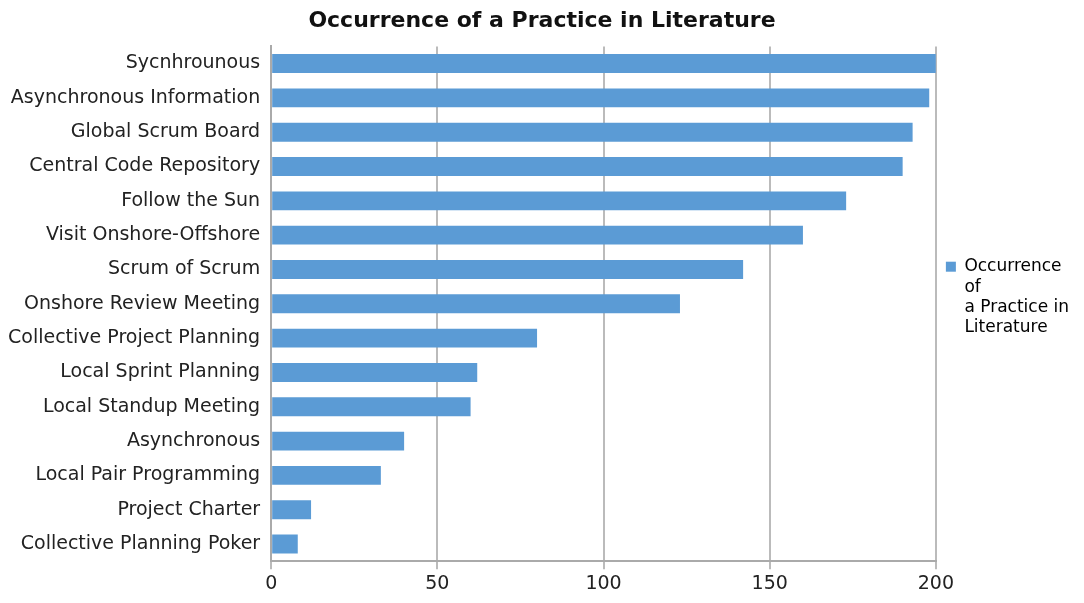 The height and width of the screenshot is (603, 1084). Describe the element at coordinates (189, 507) in the screenshot. I see `y-tick-label: Project Charter` at that location.